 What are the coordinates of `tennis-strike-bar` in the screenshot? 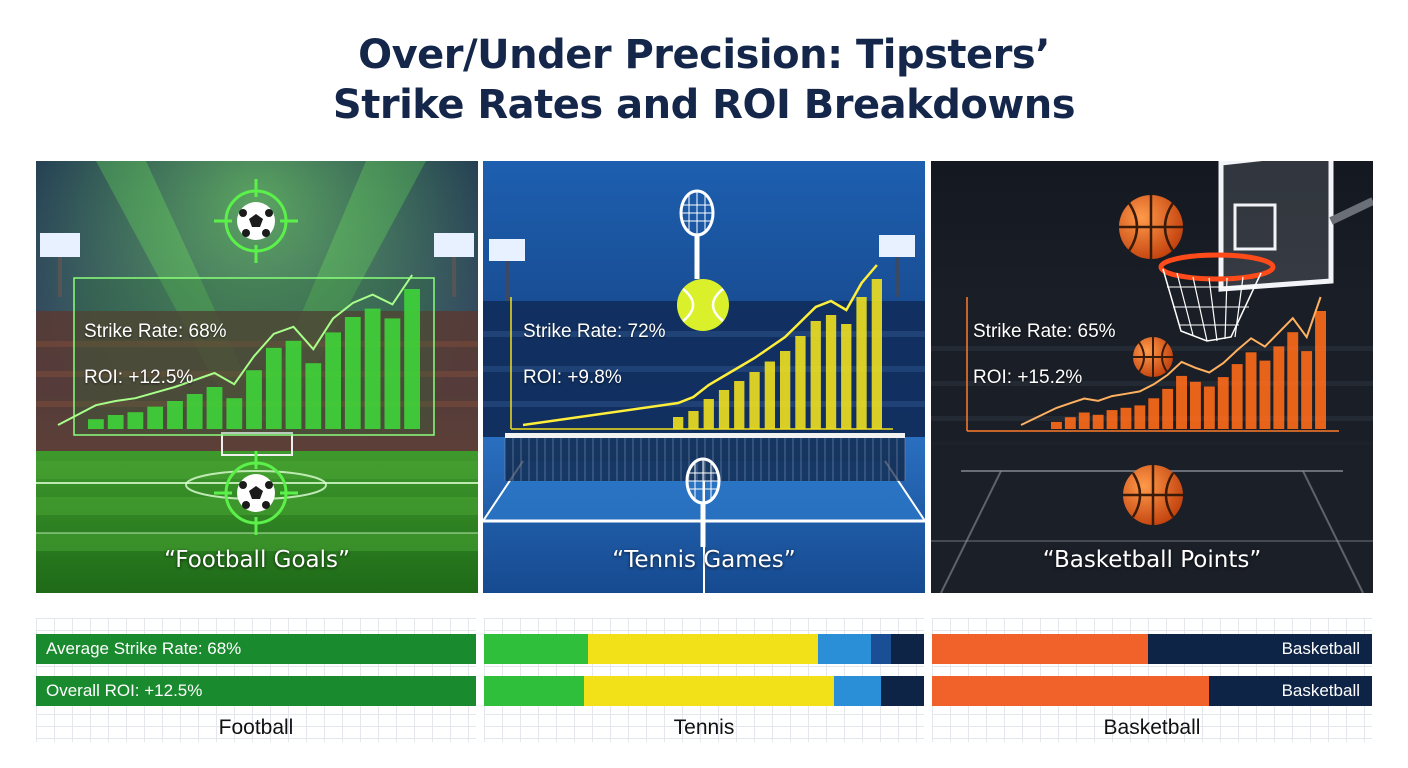 It's located at (704, 649).